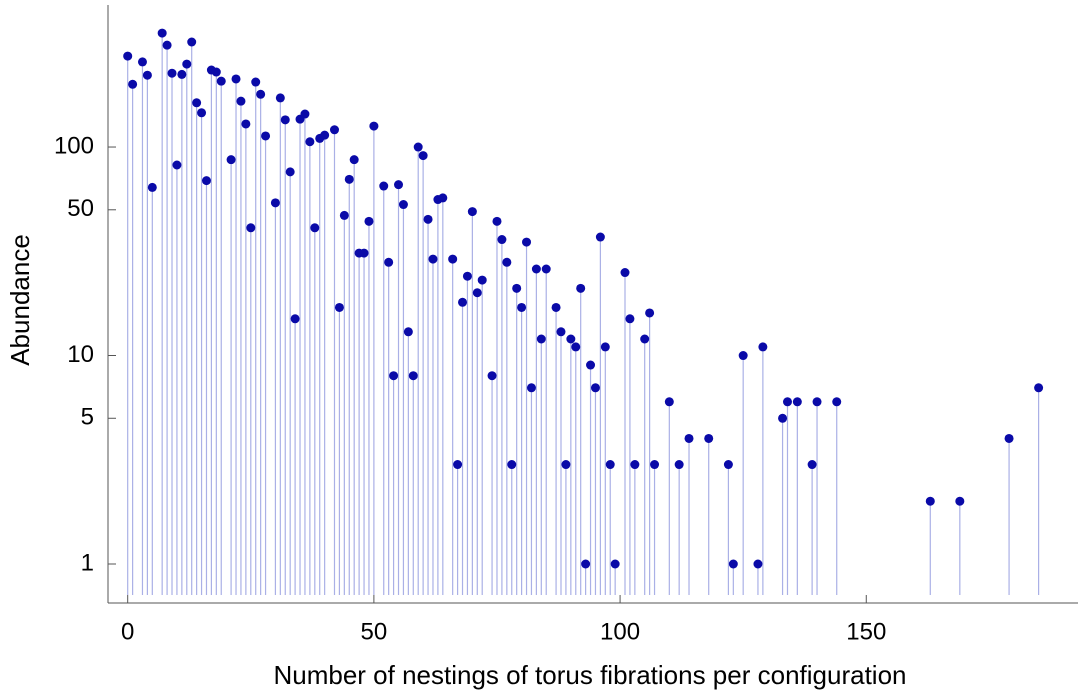 The width and height of the screenshot is (1086, 698). Describe the element at coordinates (80, 354) in the screenshot. I see `y-tick-label: 10` at that location.